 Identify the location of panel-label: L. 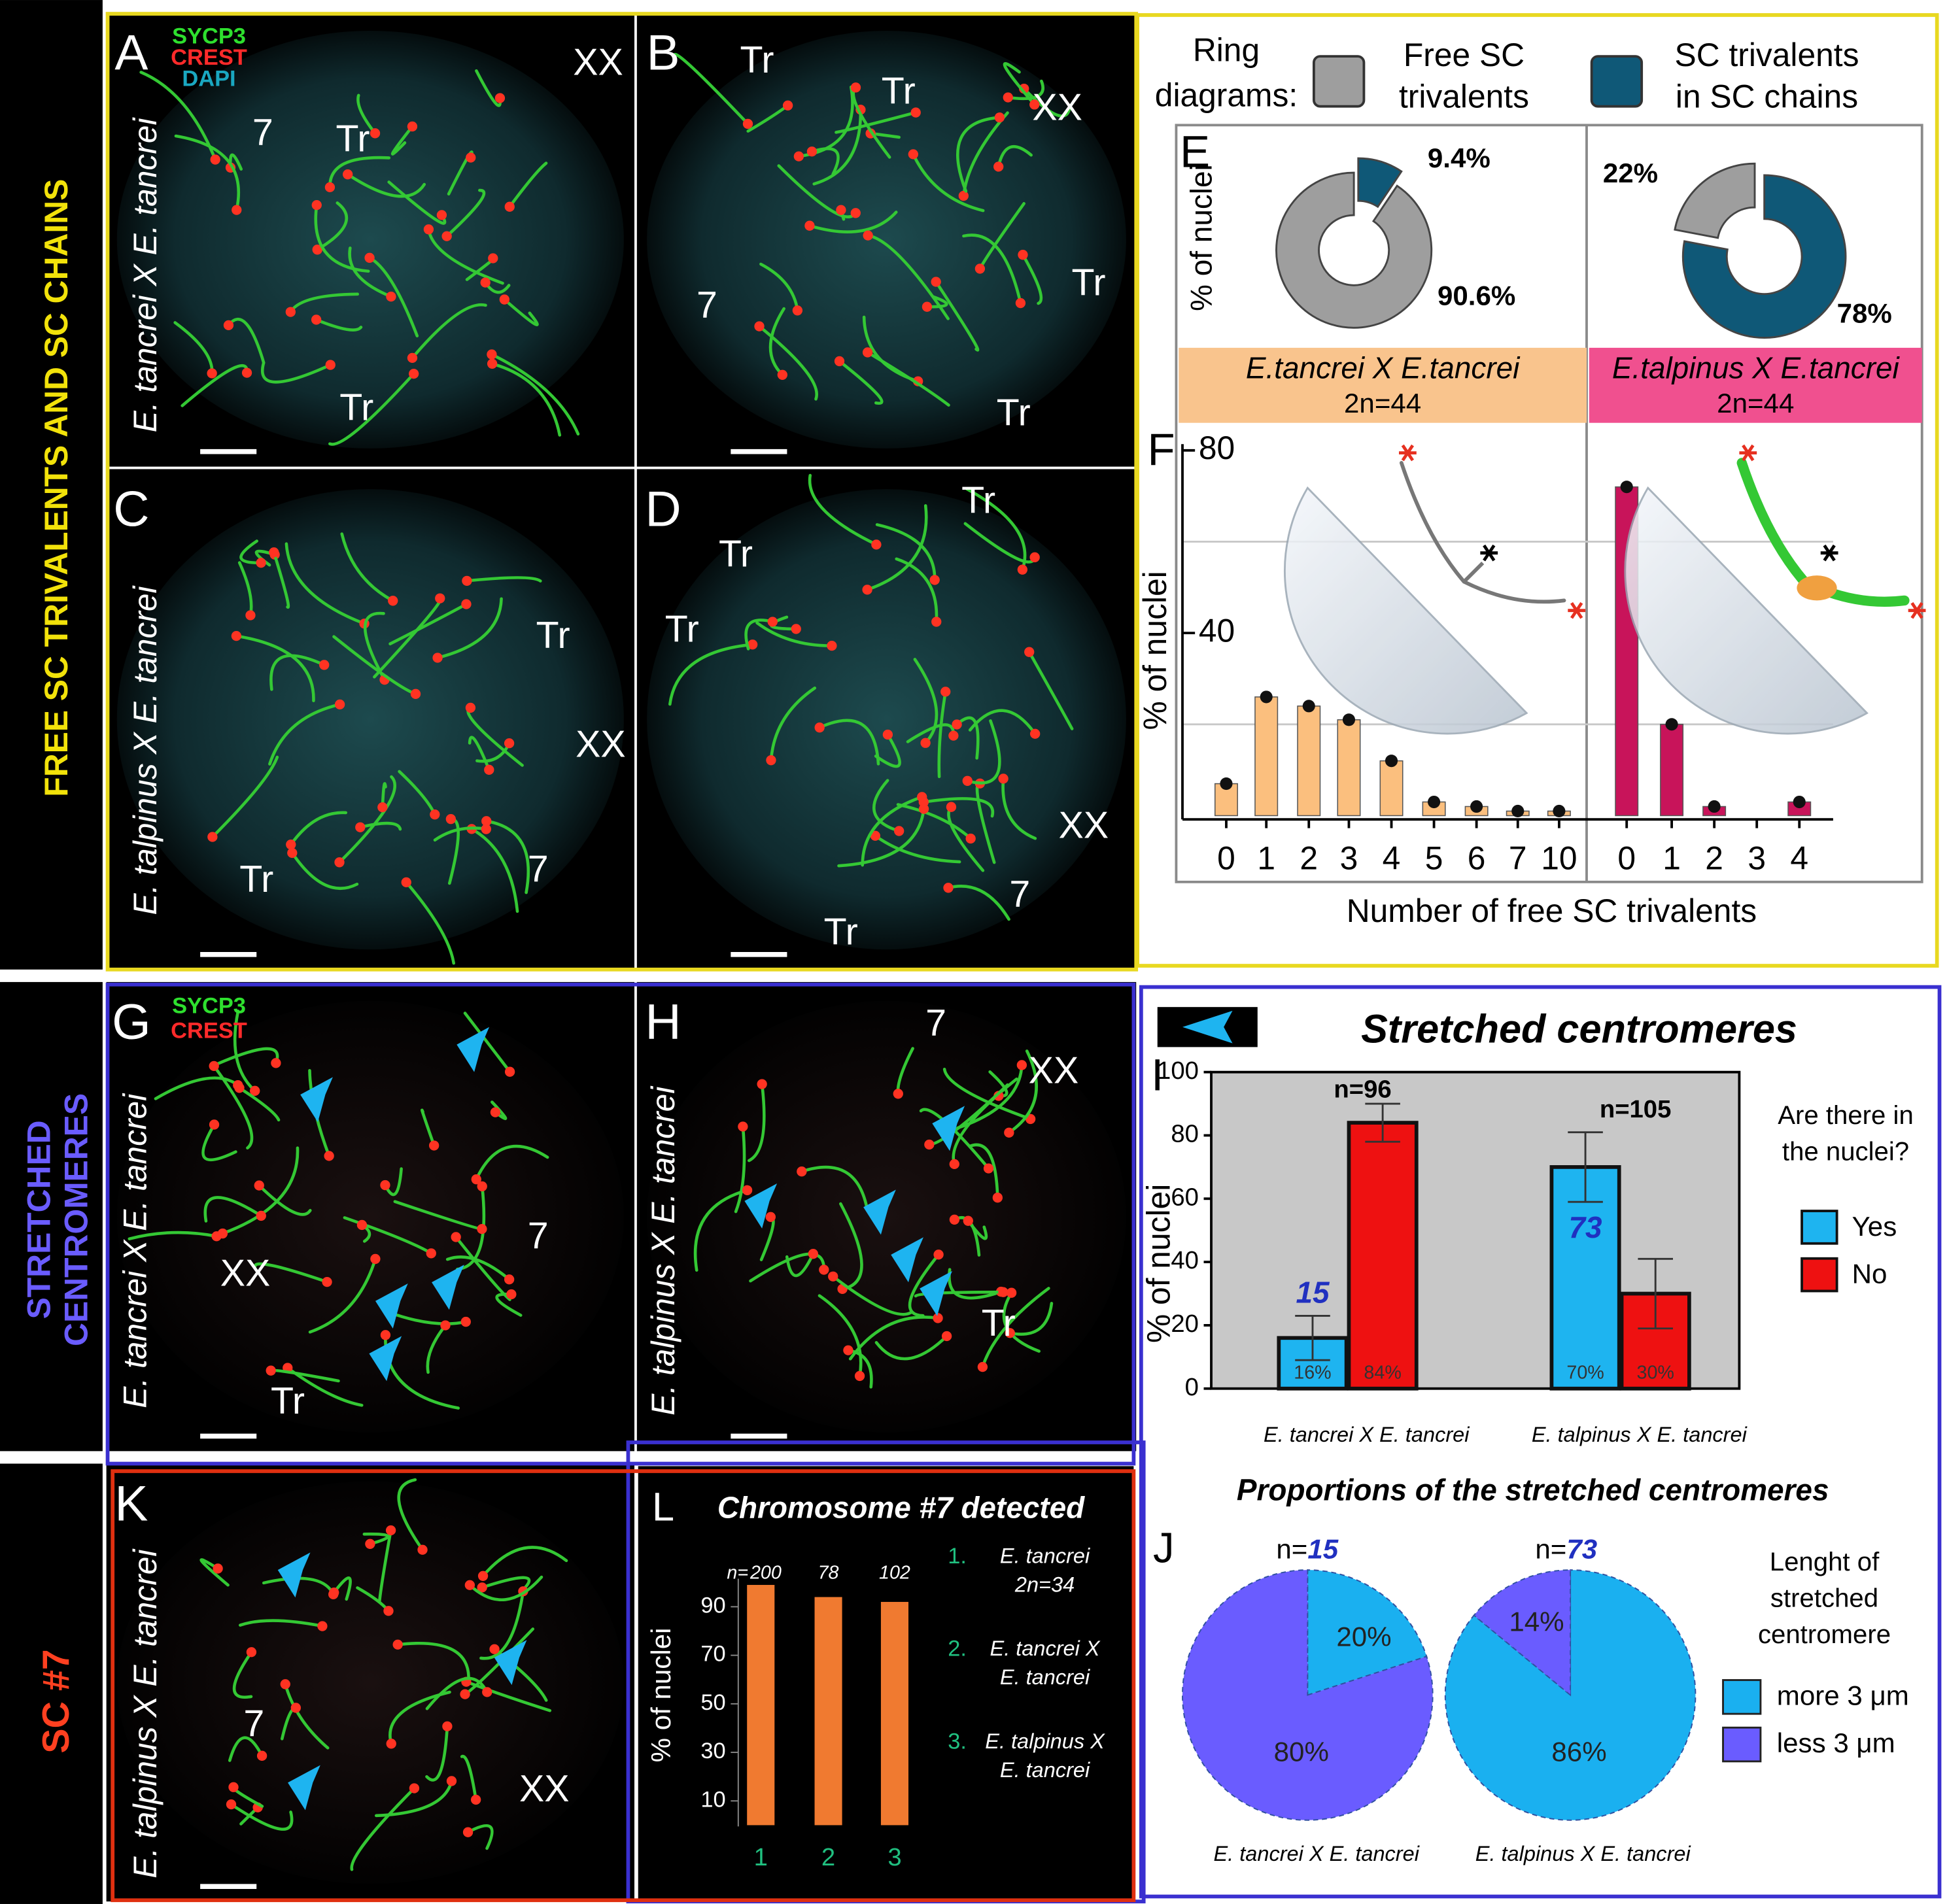
(663, 1506).